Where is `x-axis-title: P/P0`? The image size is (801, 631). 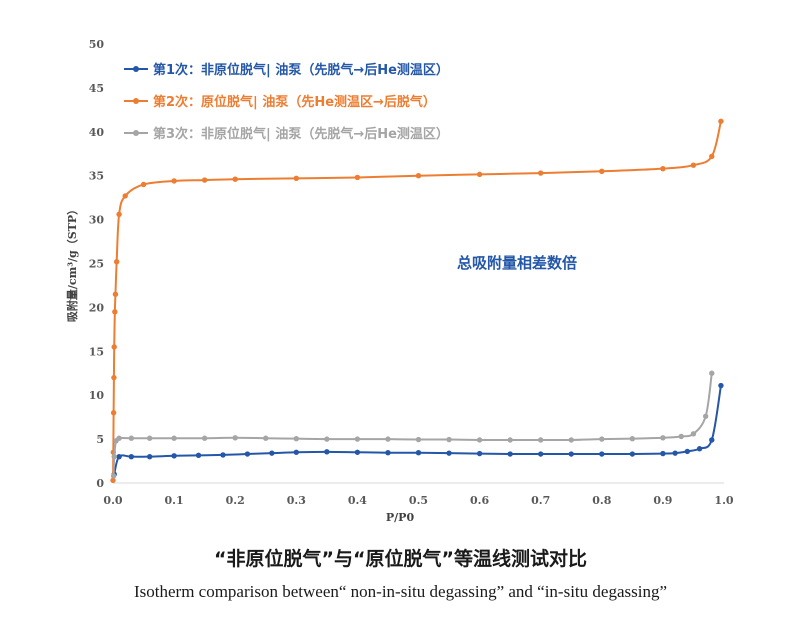 x-axis-title: P/P0 is located at coordinates (400, 517).